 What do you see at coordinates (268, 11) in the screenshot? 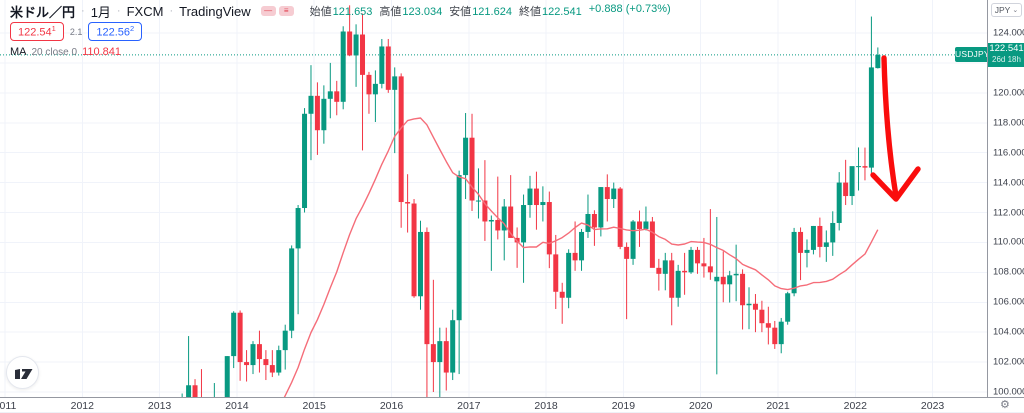
I see `collapse-legend-icon: —` at bounding box center [268, 11].